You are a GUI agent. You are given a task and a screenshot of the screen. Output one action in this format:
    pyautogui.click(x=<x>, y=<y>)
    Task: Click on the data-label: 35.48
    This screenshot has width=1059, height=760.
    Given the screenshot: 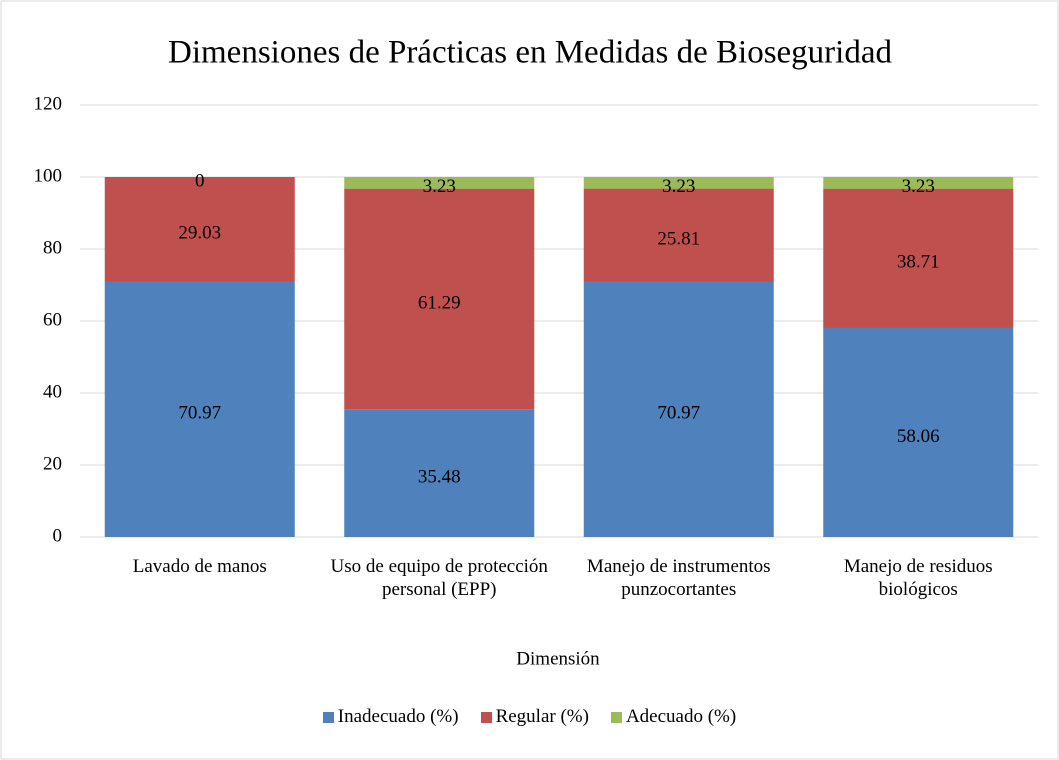 What is the action you would take?
    pyautogui.click(x=439, y=476)
    